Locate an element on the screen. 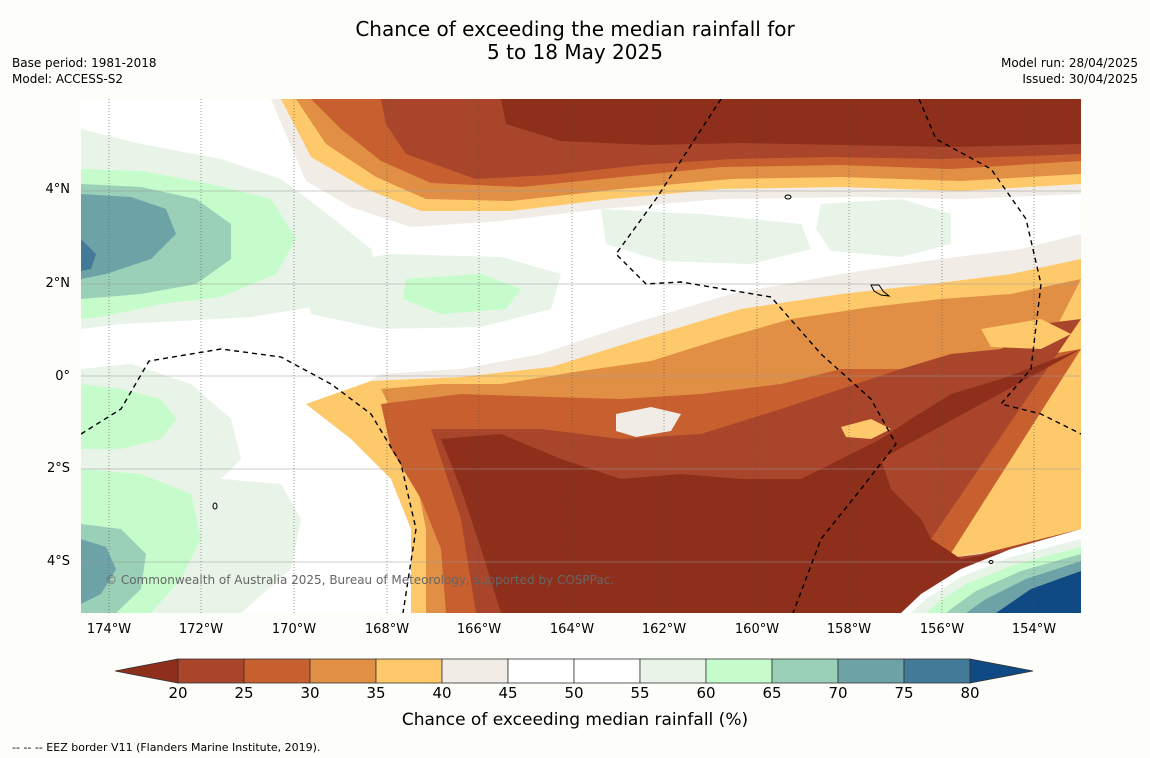 Image resolution: width=1150 pixels, height=758 pixels. colorbar-tick-label: 20 is located at coordinates (178, 693).